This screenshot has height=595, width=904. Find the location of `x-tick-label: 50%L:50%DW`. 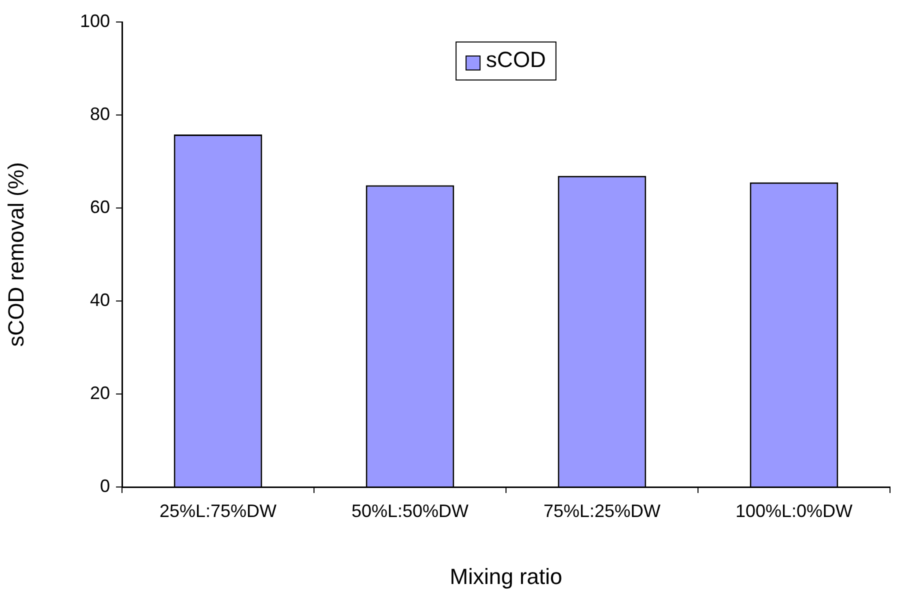

x-tick-label: 50%L:50%DW is located at coordinates (410, 510).